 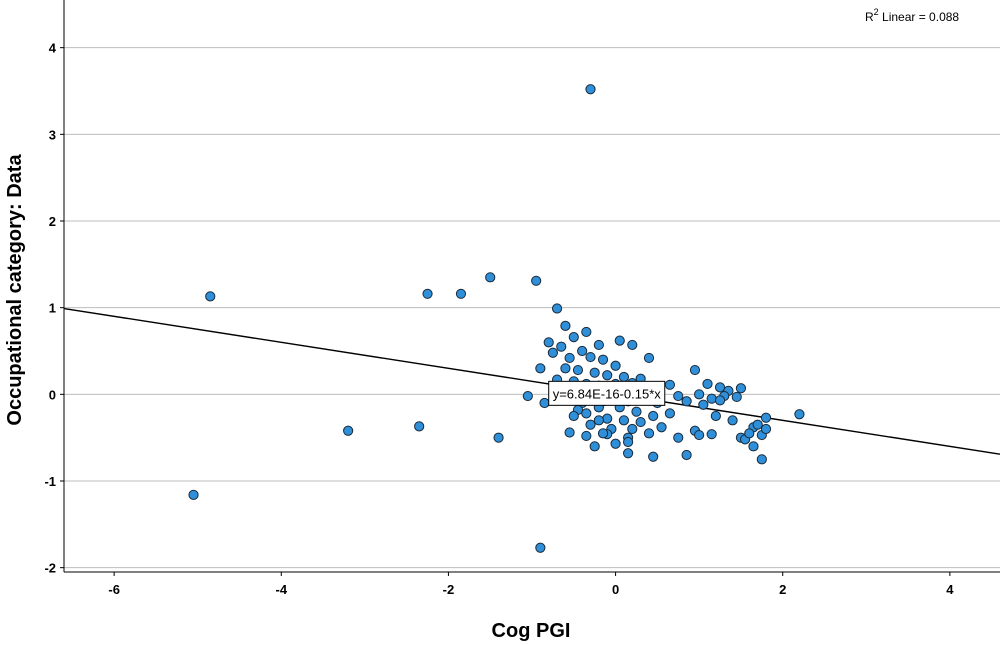 I want to click on x-tick-label: -6, so click(x=114, y=589).